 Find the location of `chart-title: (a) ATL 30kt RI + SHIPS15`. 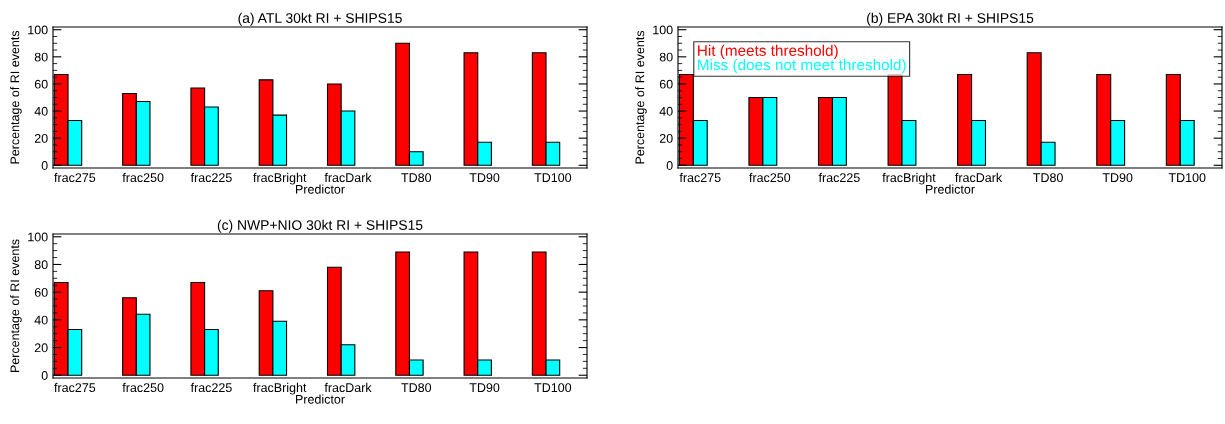

chart-title: (a) ATL 30kt RI + SHIPS15 is located at coordinates (320, 19).